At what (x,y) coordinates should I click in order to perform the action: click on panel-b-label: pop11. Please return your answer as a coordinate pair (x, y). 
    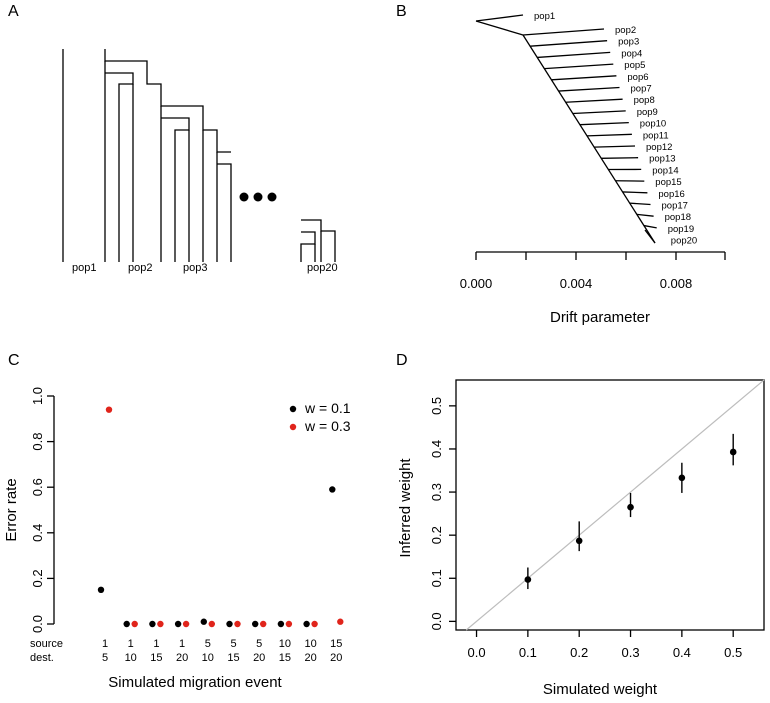
    Looking at the image, I should click on (656, 135).